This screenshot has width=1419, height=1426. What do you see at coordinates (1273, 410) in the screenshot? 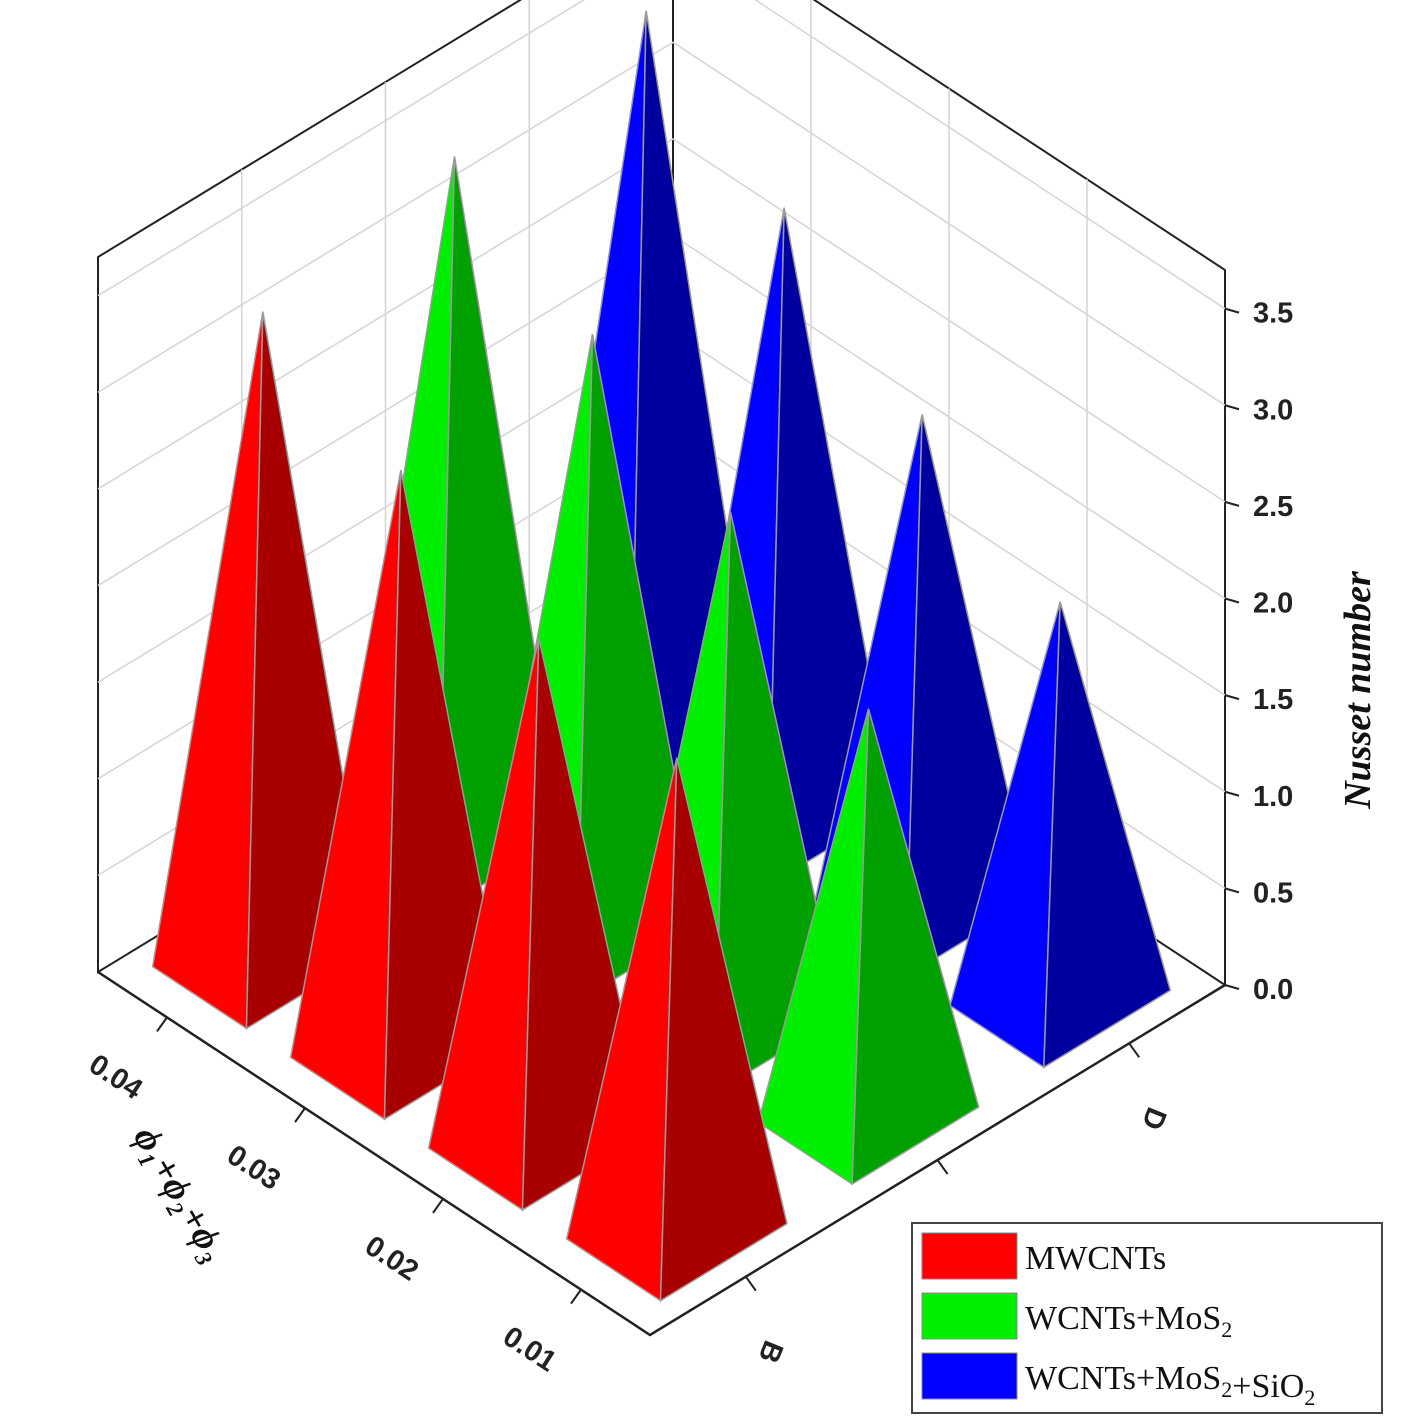
I see `z-tick-label: 3.0` at bounding box center [1273, 410].